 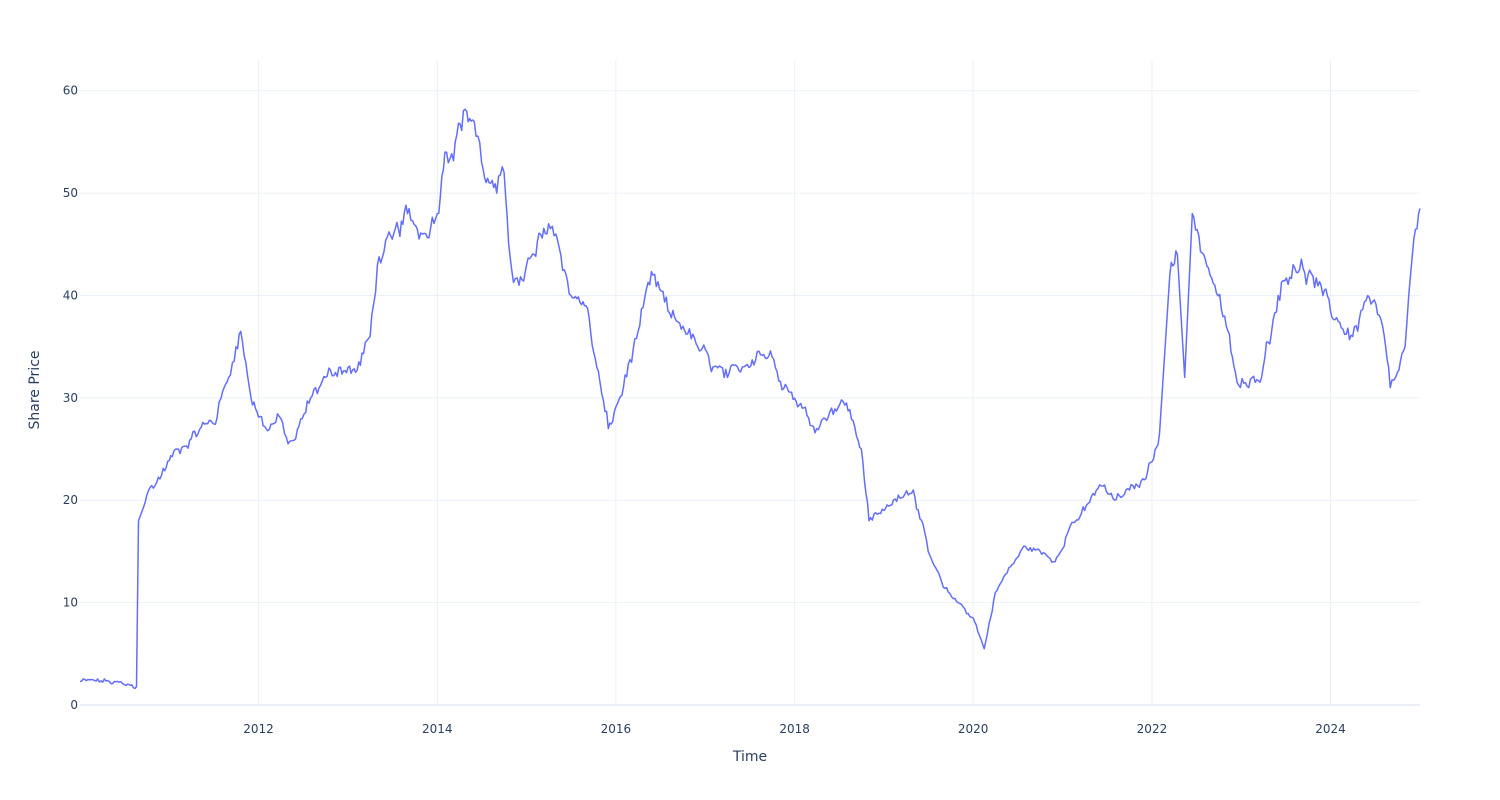 What do you see at coordinates (35, 389) in the screenshot?
I see `y-axis-title: Share Price` at bounding box center [35, 389].